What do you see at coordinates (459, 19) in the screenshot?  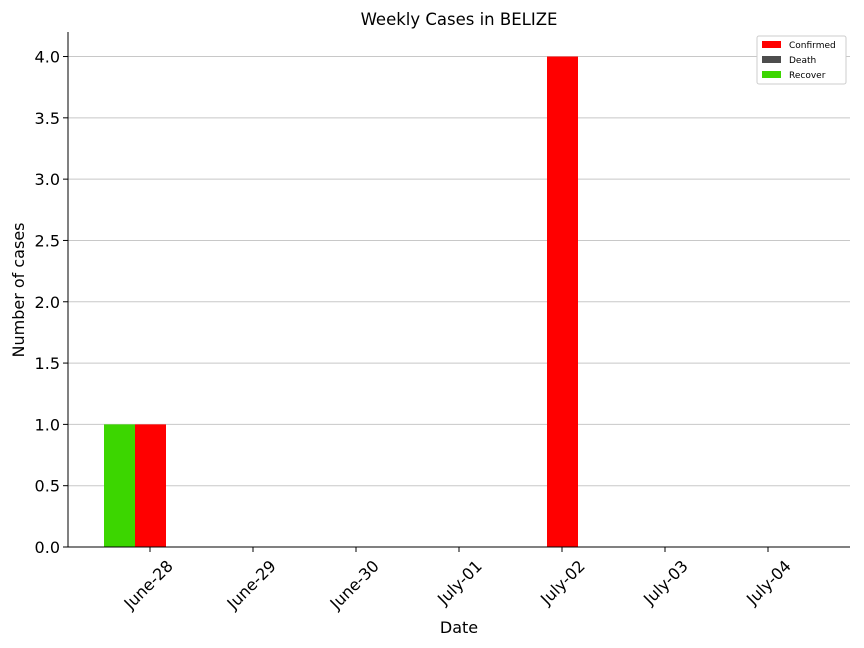 I see `chart-title: Weekly Cases in BELIZE` at bounding box center [459, 19].